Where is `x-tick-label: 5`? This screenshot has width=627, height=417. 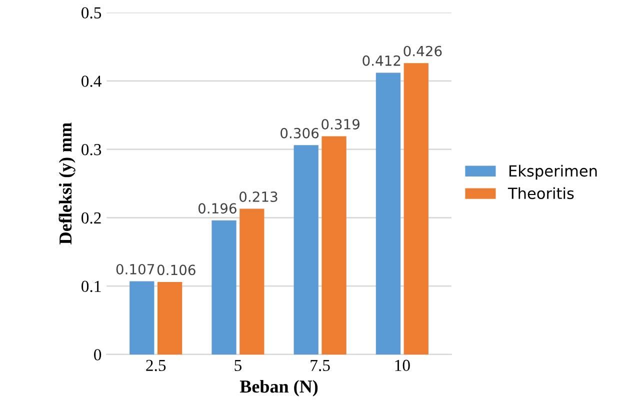
x-tick-label: 5 is located at coordinates (238, 366).